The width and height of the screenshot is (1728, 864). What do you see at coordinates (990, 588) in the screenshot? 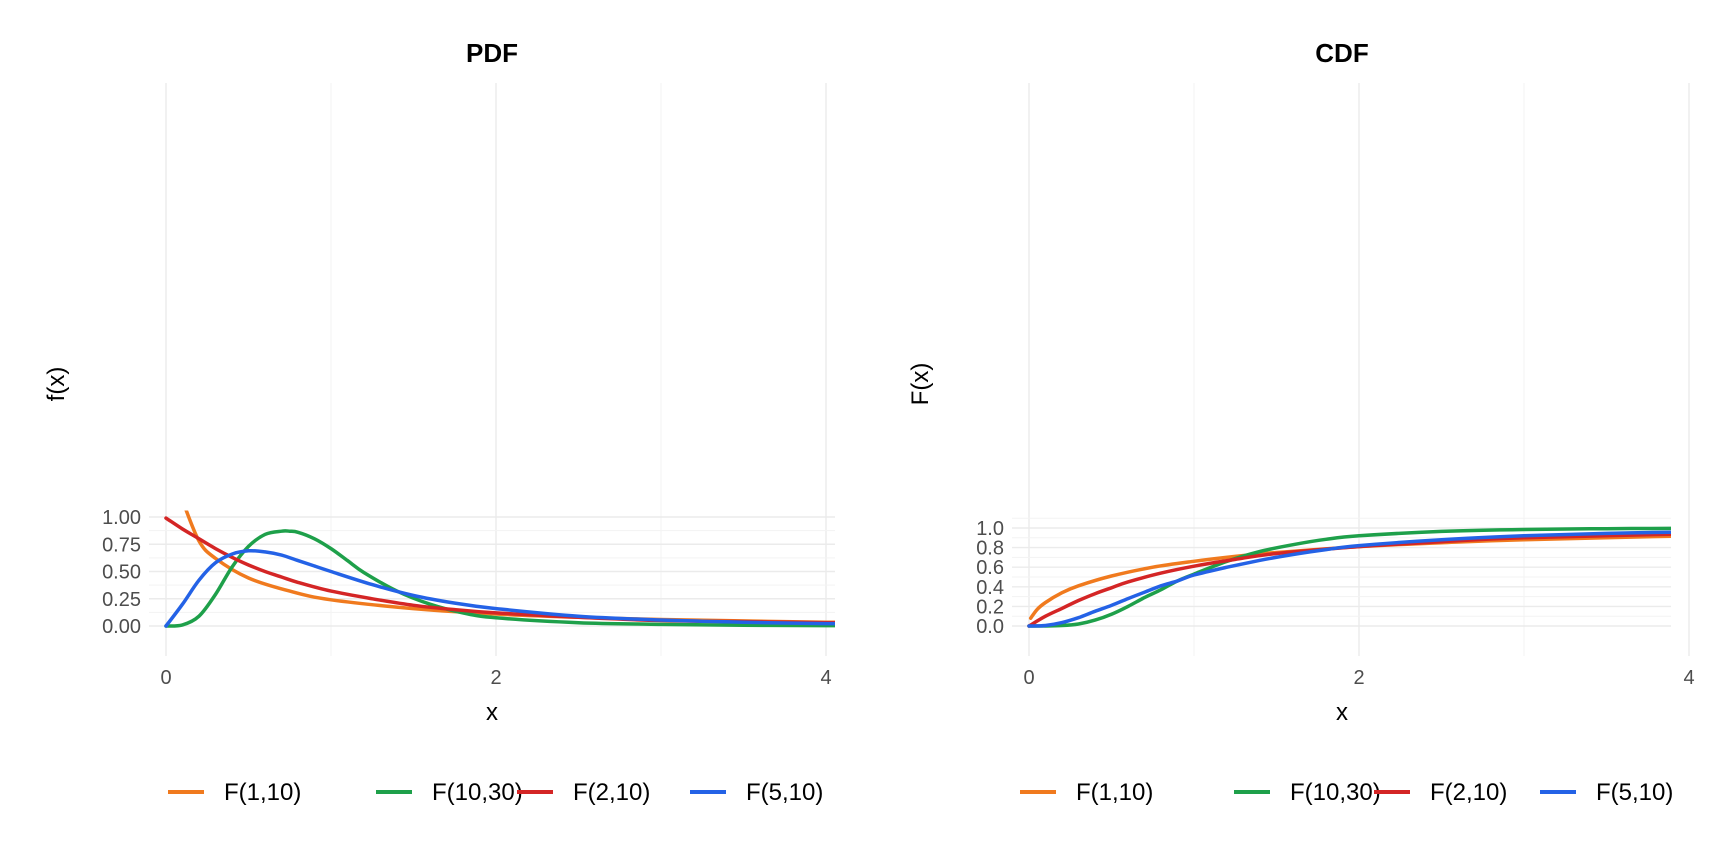
I see `y-tick-label: 0.4` at bounding box center [990, 588].